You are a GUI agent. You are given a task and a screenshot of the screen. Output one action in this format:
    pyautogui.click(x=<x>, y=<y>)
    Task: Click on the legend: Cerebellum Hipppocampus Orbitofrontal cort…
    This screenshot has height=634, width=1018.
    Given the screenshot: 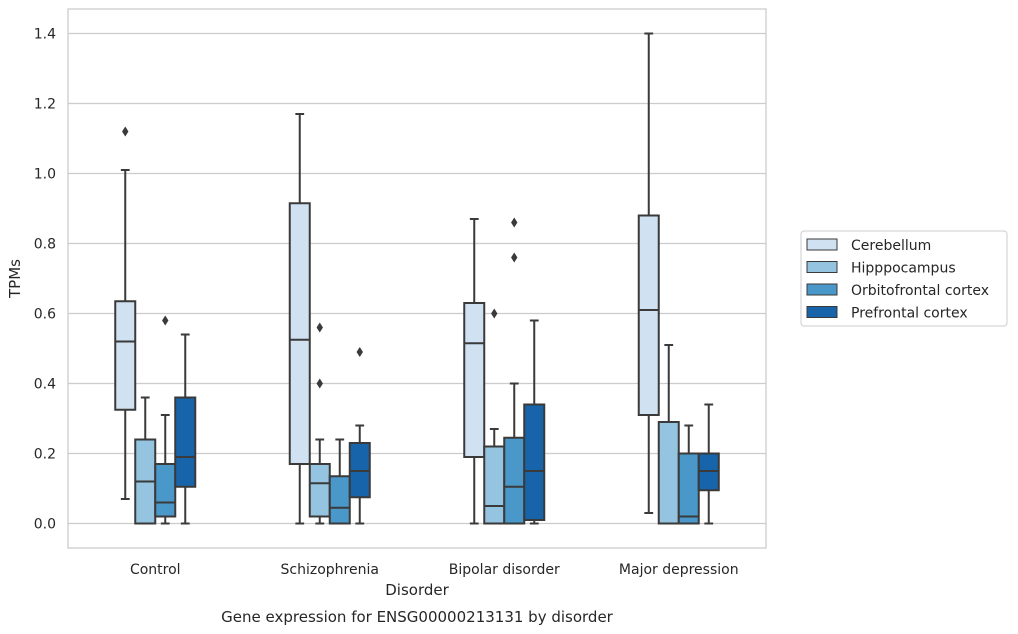 What is the action you would take?
    pyautogui.click(x=904, y=278)
    